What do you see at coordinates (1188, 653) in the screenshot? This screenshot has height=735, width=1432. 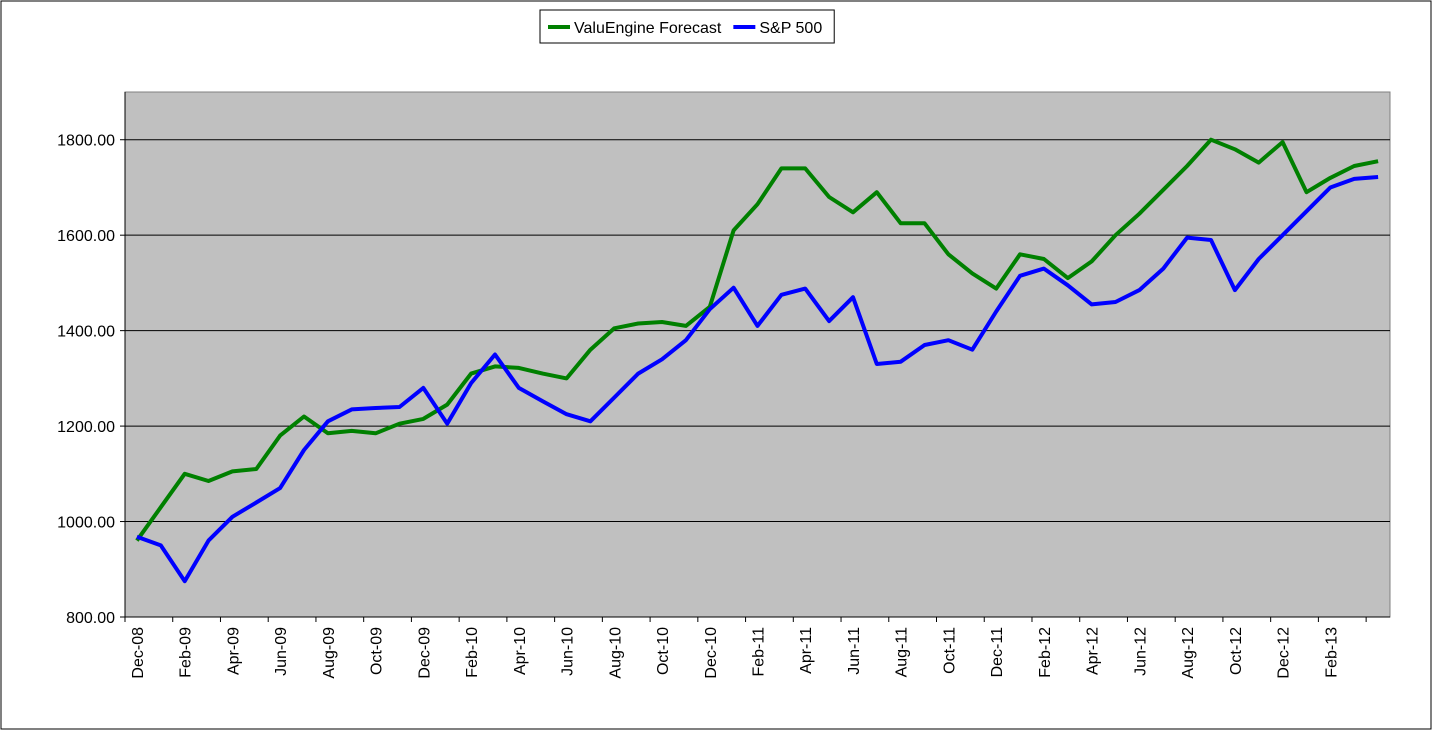 I see `x-tick-label: Aug-12` at bounding box center [1188, 653].